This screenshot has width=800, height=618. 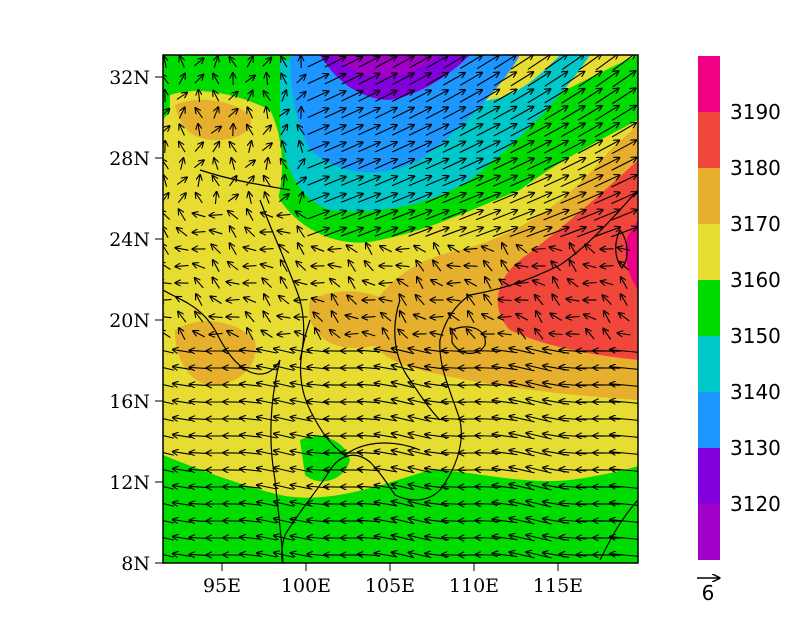 I want to click on lat-label-12n: 12N, so click(x=129, y=483).